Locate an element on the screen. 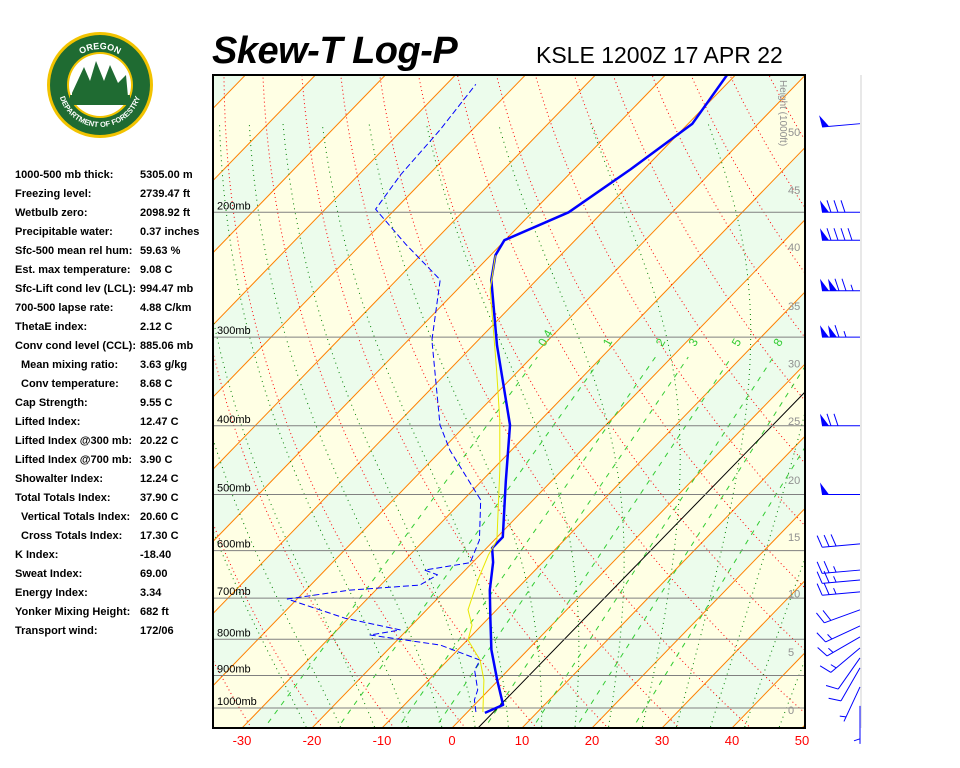 The width and height of the screenshot is (960, 768). stat-row: Mean mixing ratio: 3.63 g/kg is located at coordinates (115, 368).